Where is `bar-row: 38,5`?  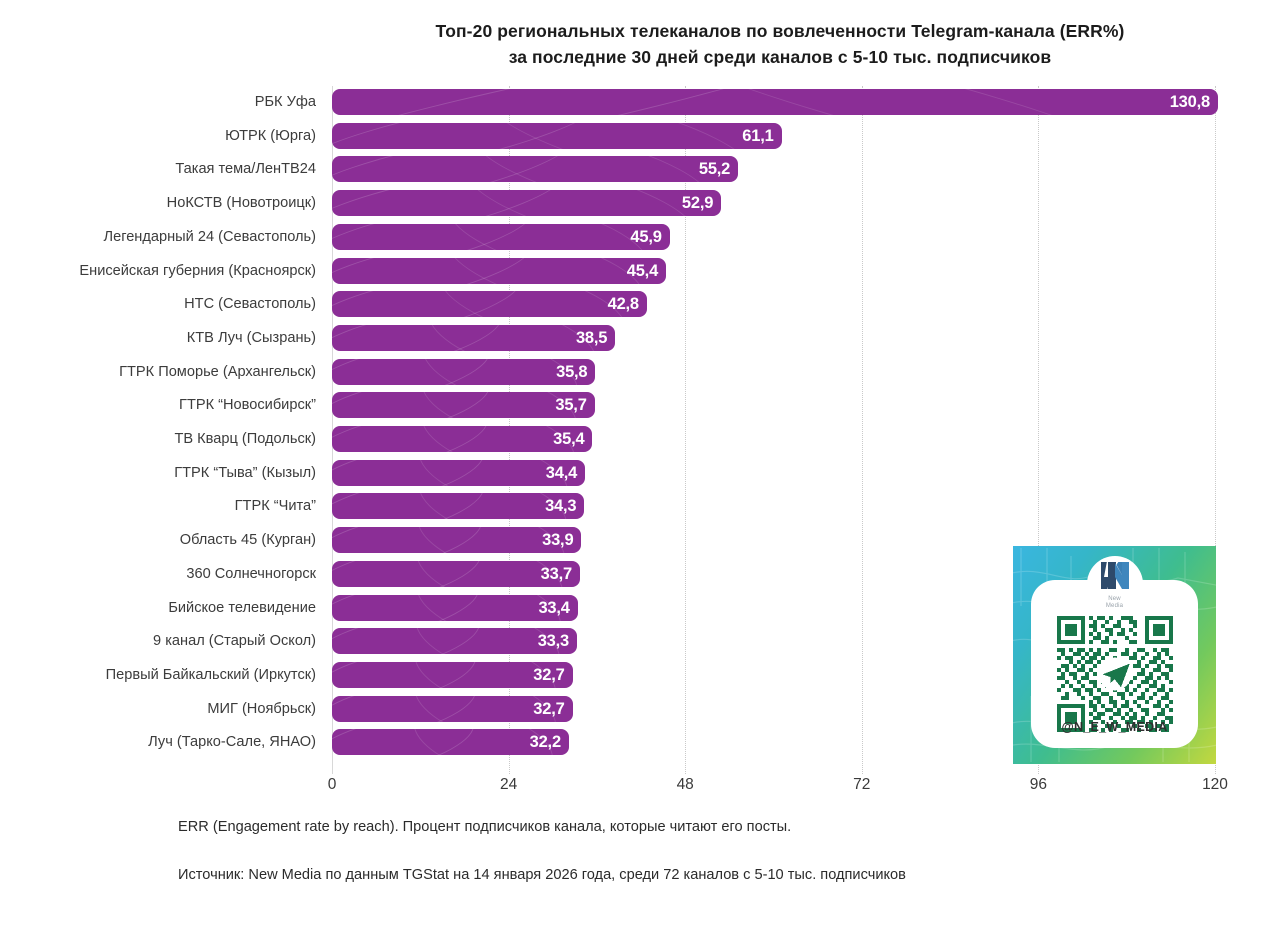
bar-row: 38,5 is located at coordinates (773, 337).